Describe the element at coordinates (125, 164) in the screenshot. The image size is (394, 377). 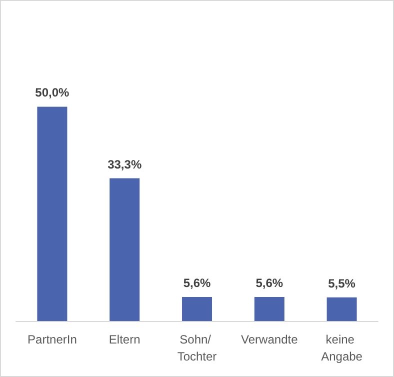
I see `data-label: 33,3%` at that location.